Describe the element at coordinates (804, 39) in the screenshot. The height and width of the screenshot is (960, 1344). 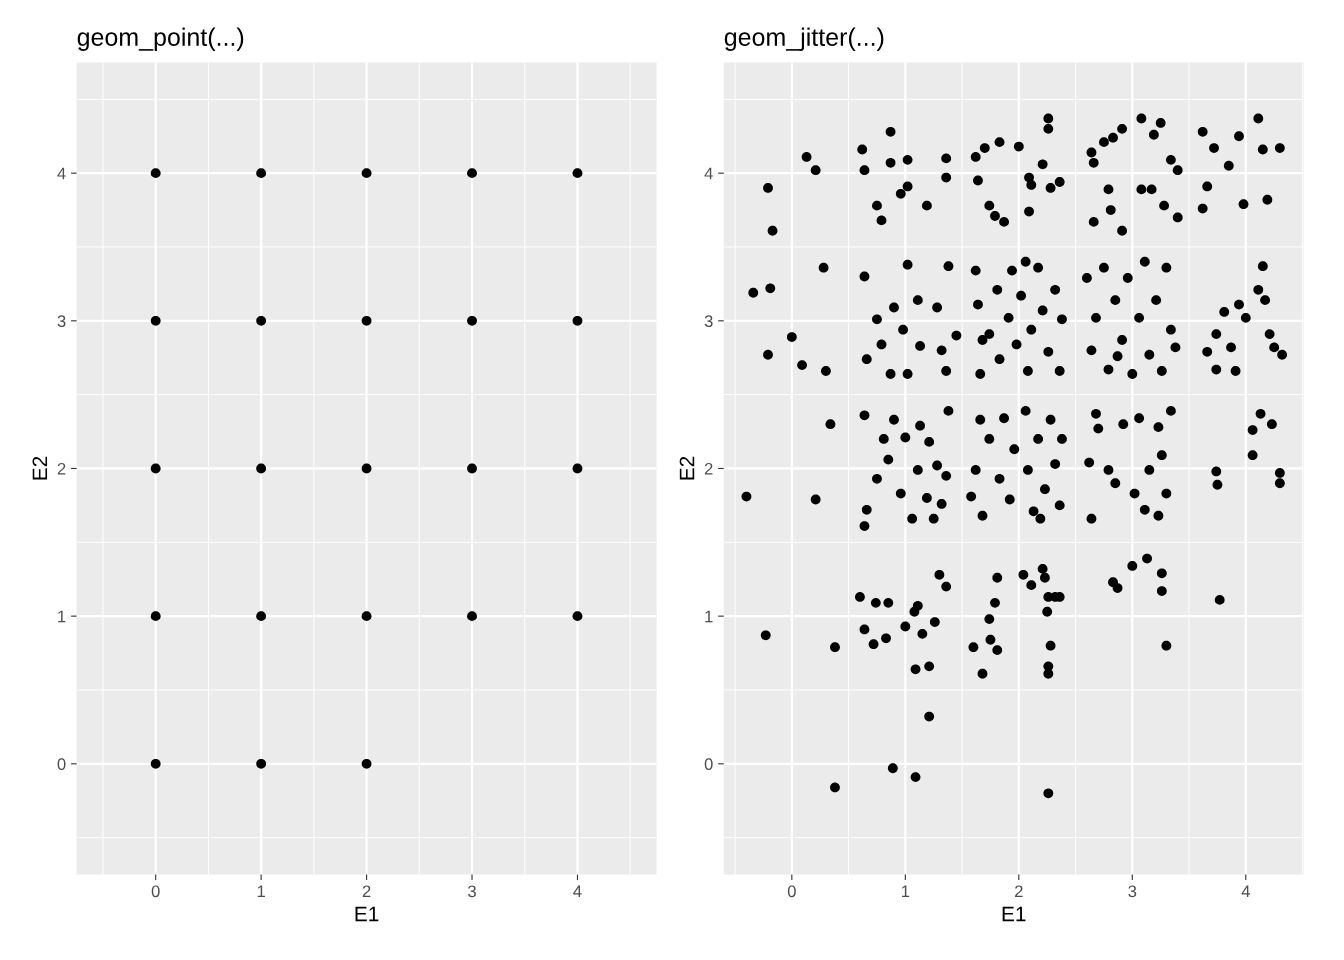
I see `chart-title: geom_jitter(...)` at that location.